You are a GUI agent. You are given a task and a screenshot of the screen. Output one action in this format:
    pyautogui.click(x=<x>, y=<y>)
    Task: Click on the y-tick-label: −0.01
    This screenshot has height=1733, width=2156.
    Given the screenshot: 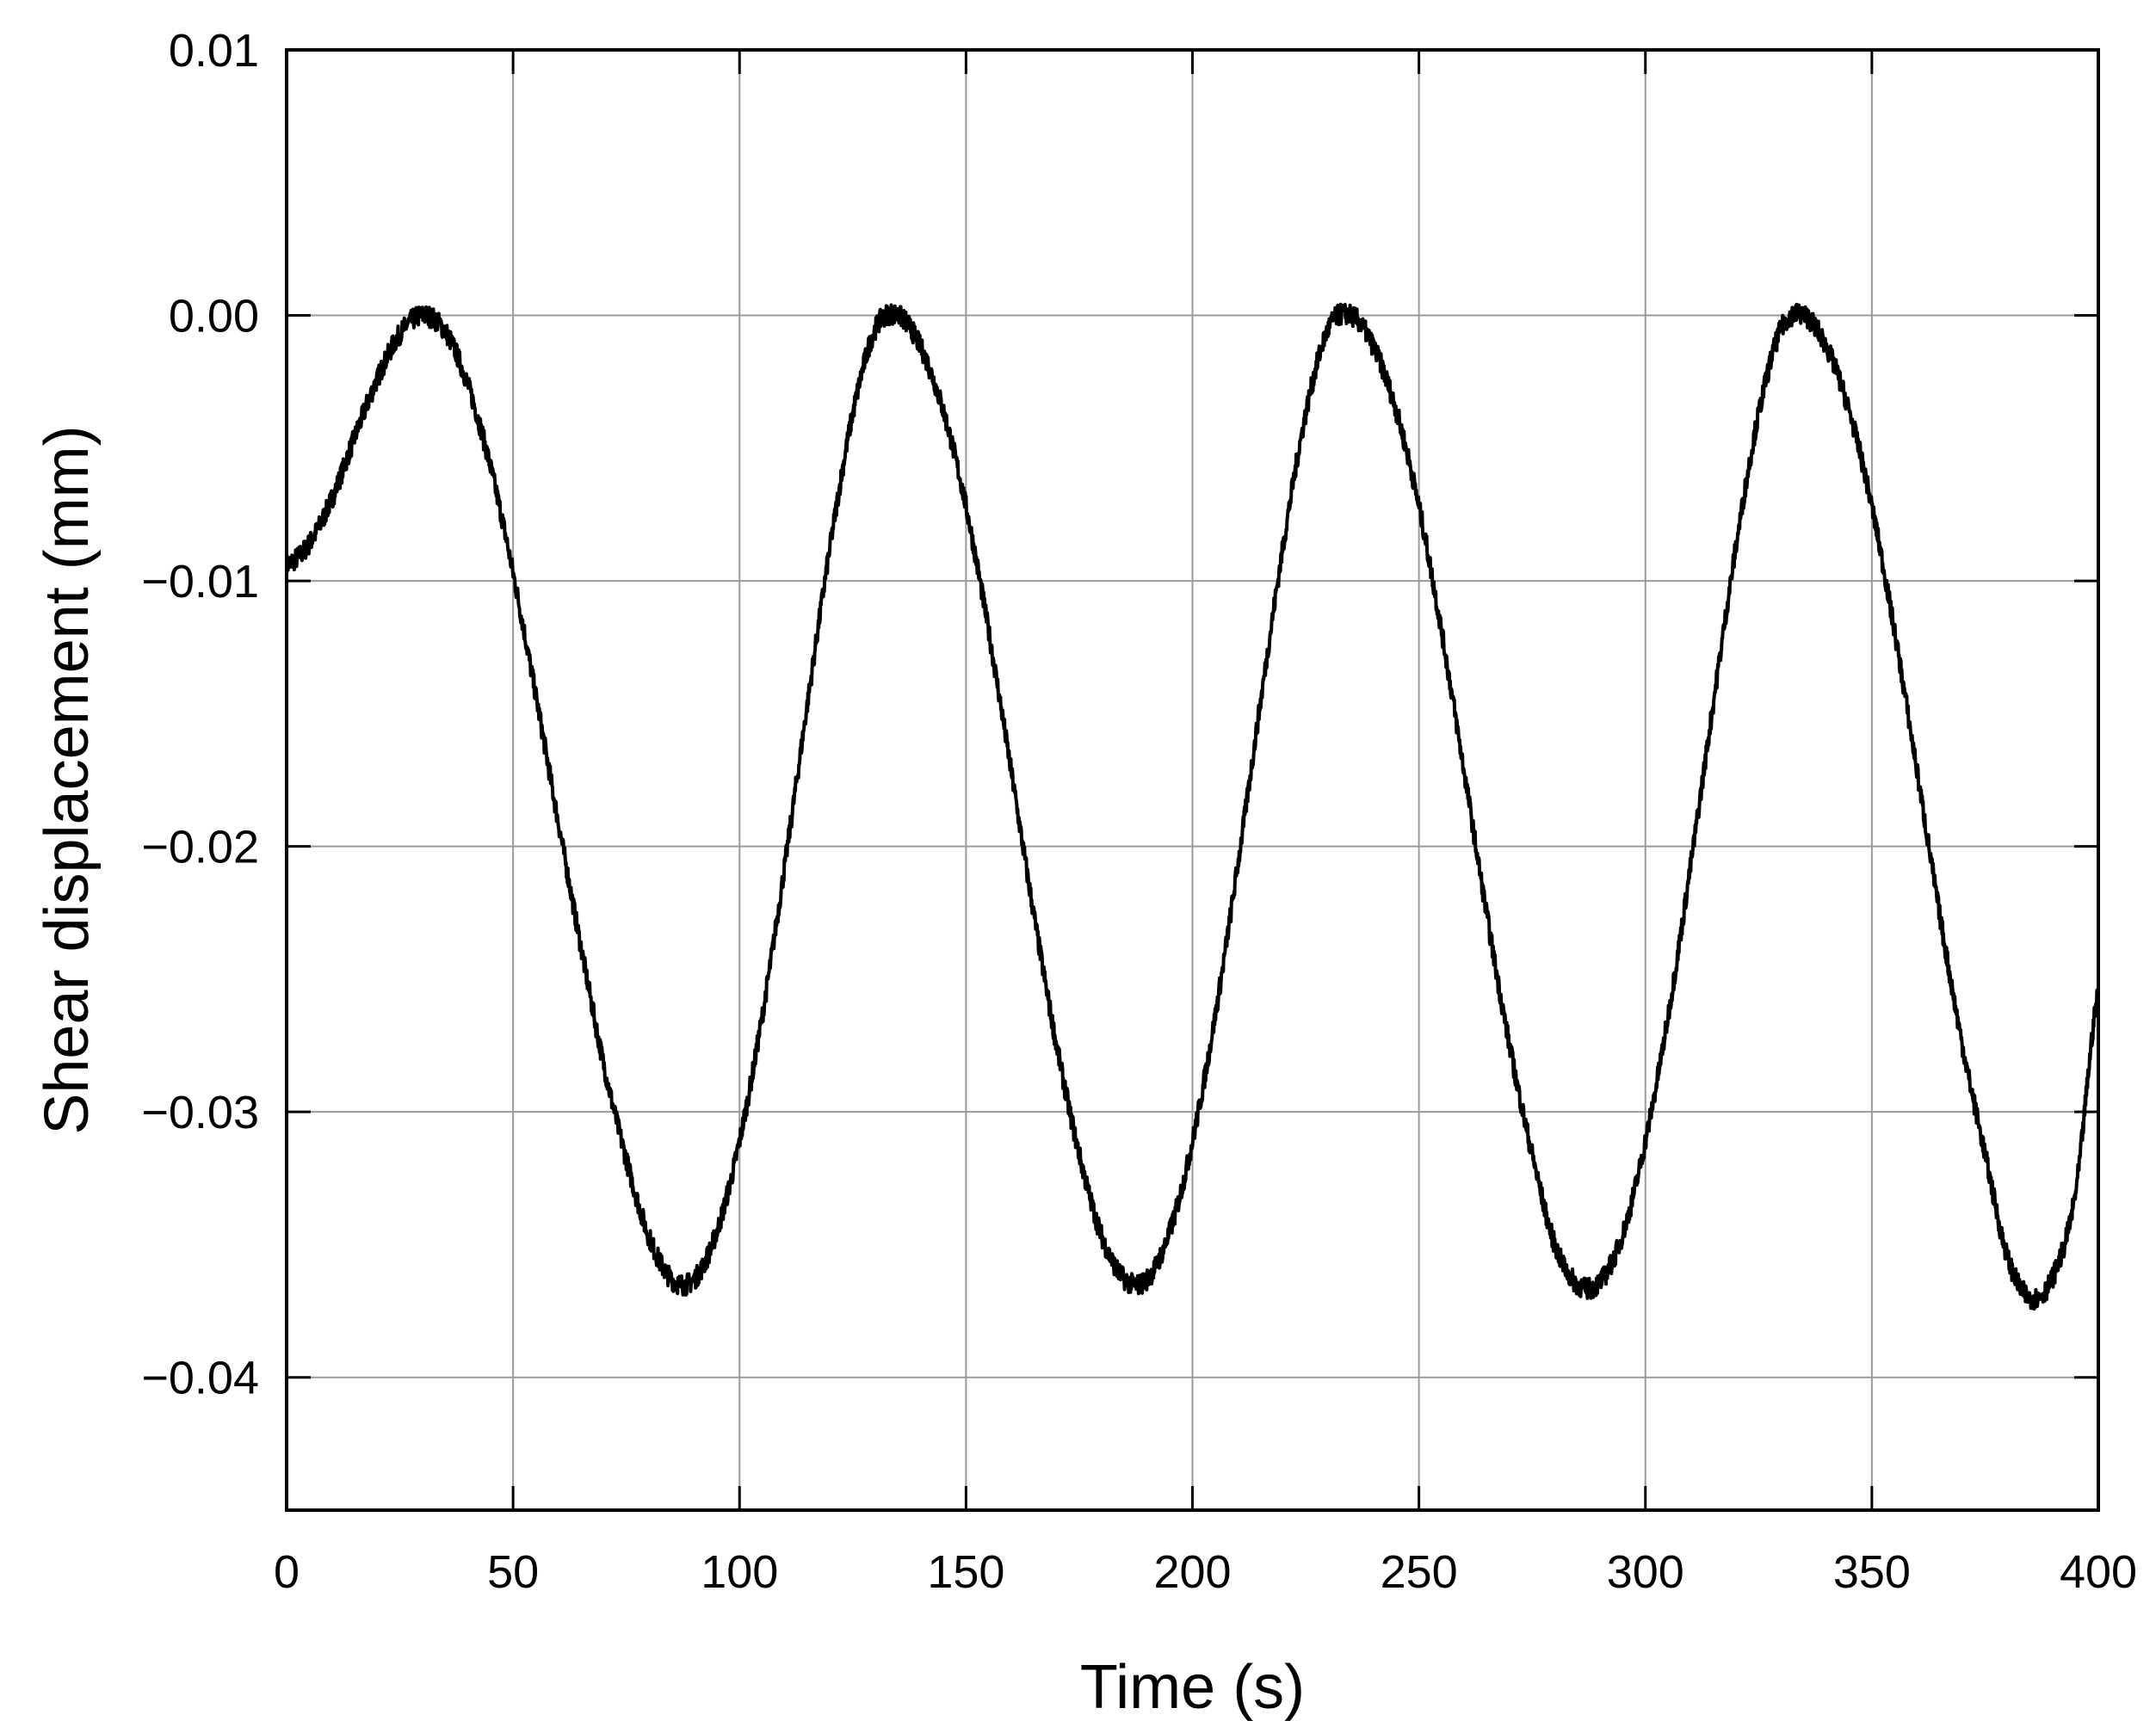 What is the action you would take?
    pyautogui.click(x=200, y=581)
    